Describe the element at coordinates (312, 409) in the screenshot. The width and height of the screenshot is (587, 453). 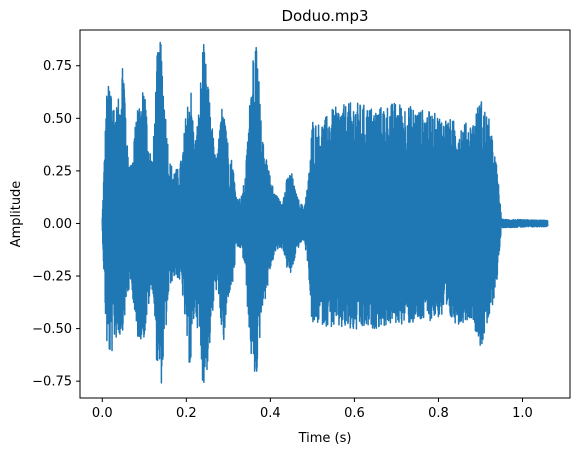
I see `x-axis: 0.0 0.2 0.4 0.6 0.8 1.0` at that location.